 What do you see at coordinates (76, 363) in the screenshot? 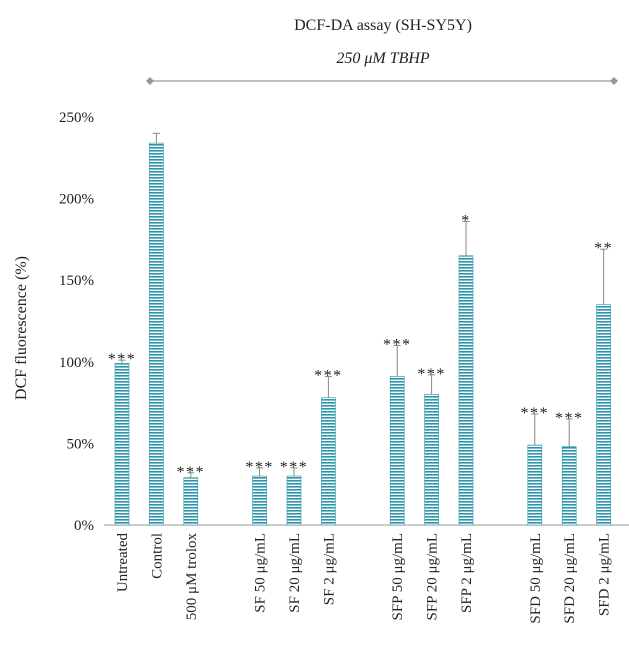
I see `y-tick-label: 100%` at bounding box center [76, 363].